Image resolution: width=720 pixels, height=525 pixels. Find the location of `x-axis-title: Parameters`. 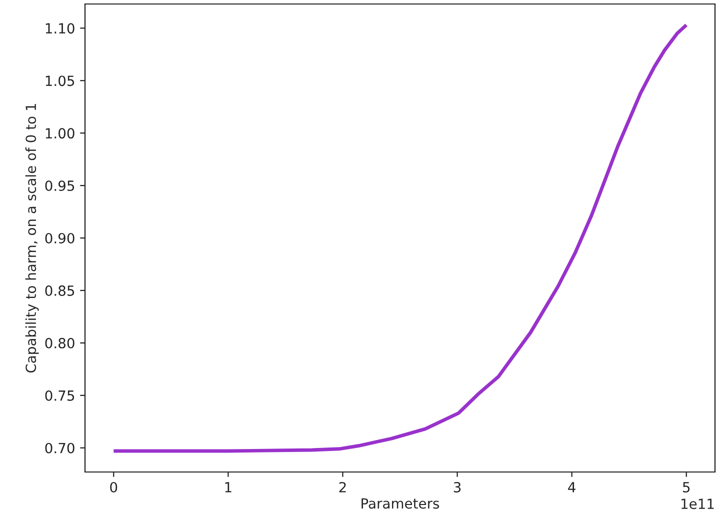

x-axis-title: Parameters is located at coordinates (401, 503).